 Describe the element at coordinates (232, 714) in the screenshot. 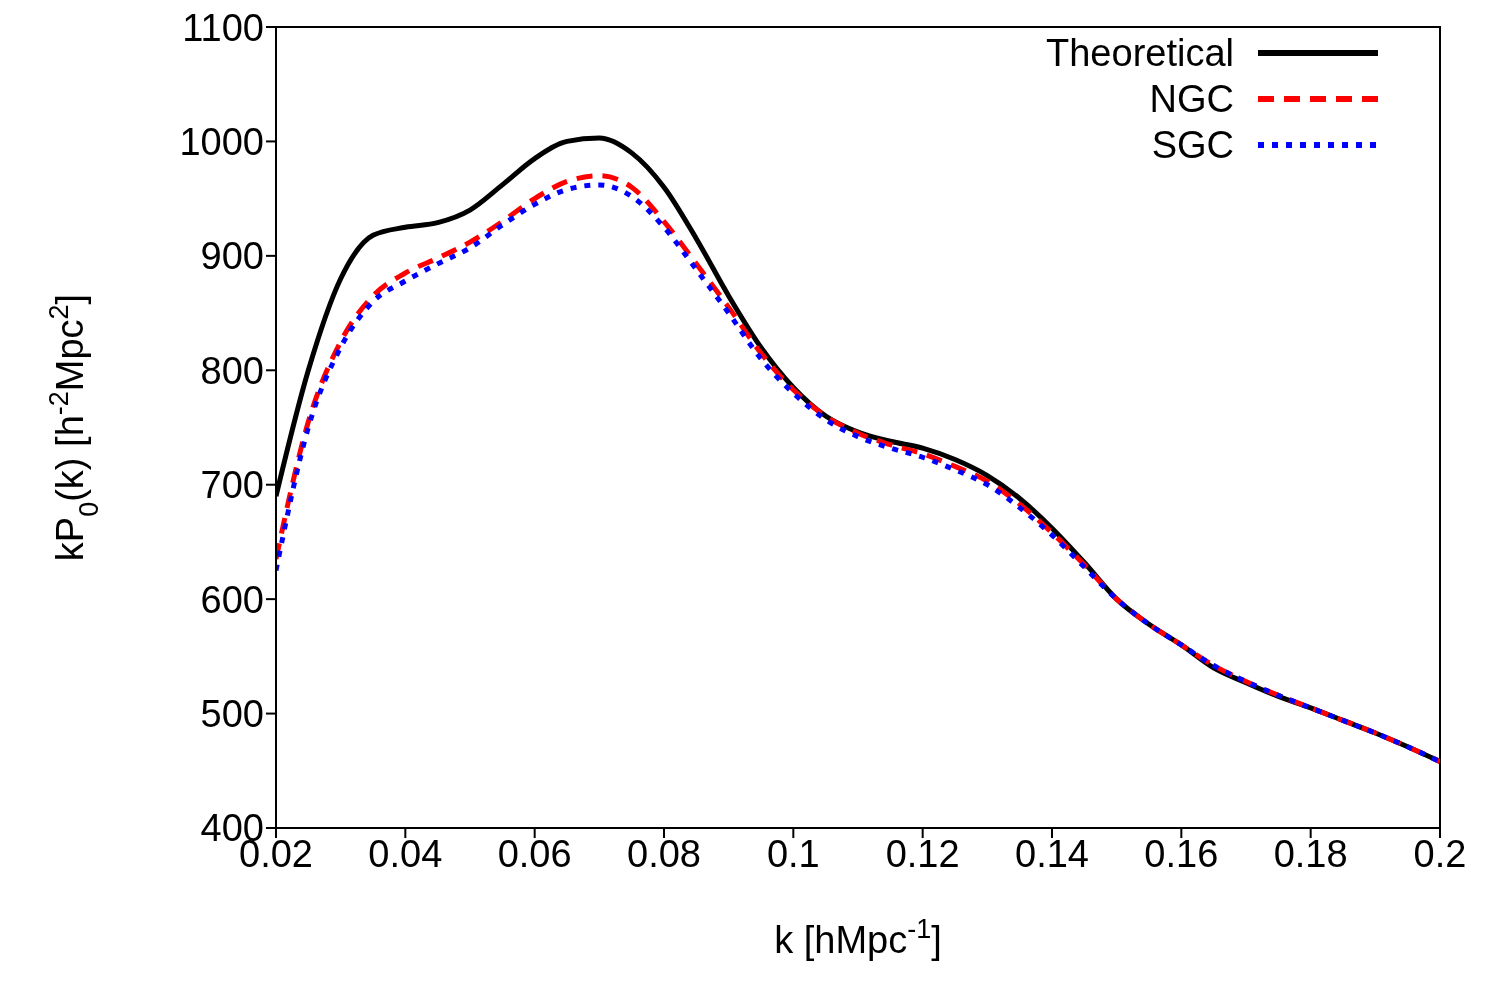

I see `y-tick-label: 500` at that location.